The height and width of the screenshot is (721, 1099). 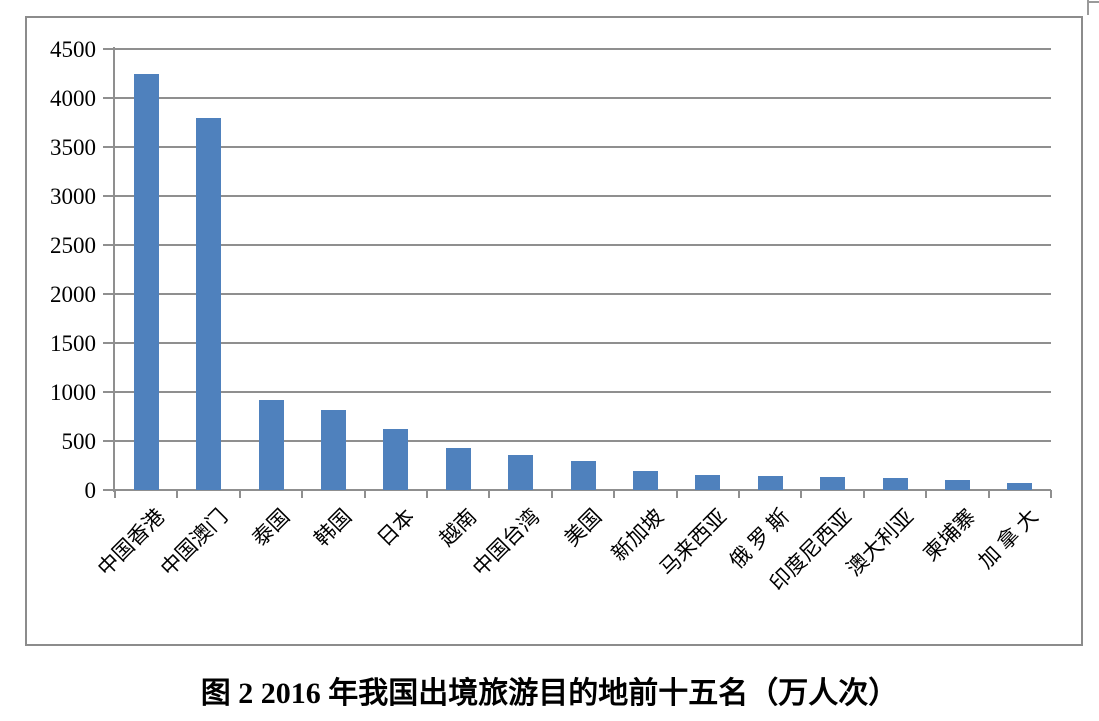 What do you see at coordinates (549, 693) in the screenshot?
I see `figure-caption: 图 2 2016 年我国出境旅游目的地前十五名（万人次）` at bounding box center [549, 693].